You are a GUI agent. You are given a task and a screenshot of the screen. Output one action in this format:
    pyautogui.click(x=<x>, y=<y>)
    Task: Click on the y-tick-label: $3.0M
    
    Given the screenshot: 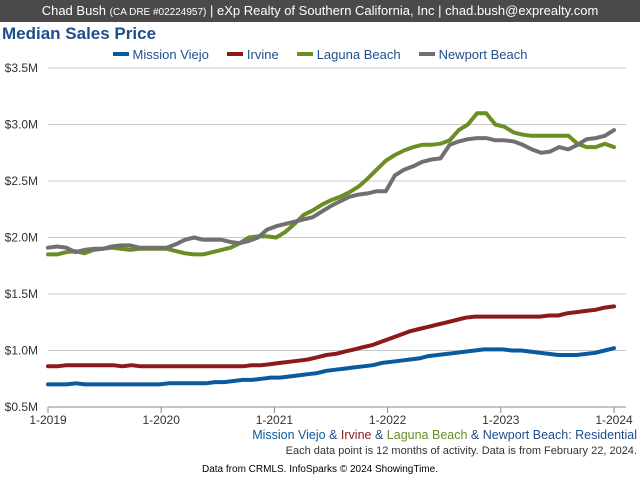 What is the action you would take?
    pyautogui.click(x=21, y=125)
    